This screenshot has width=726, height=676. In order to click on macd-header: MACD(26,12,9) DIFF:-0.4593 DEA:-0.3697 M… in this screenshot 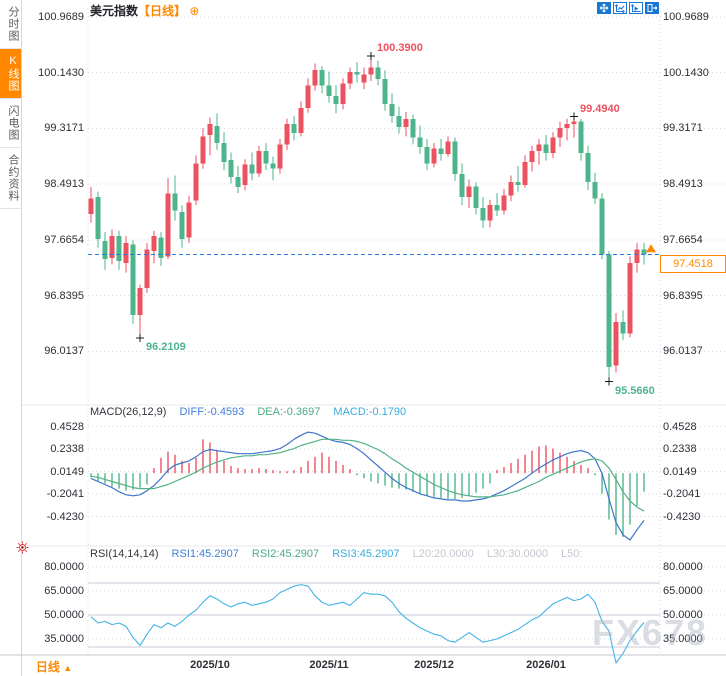, I will do `click(253, 412)`.